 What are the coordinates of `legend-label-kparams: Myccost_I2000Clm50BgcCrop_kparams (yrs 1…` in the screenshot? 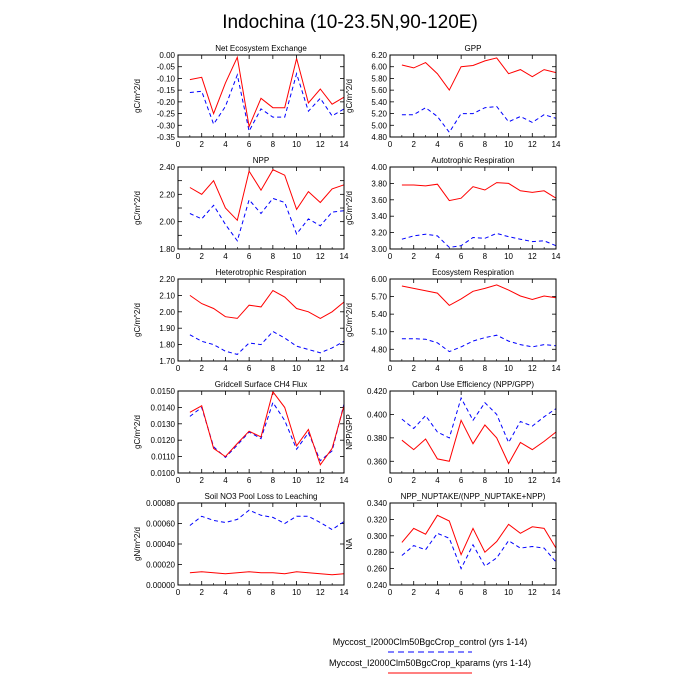 It's located at (430, 663).